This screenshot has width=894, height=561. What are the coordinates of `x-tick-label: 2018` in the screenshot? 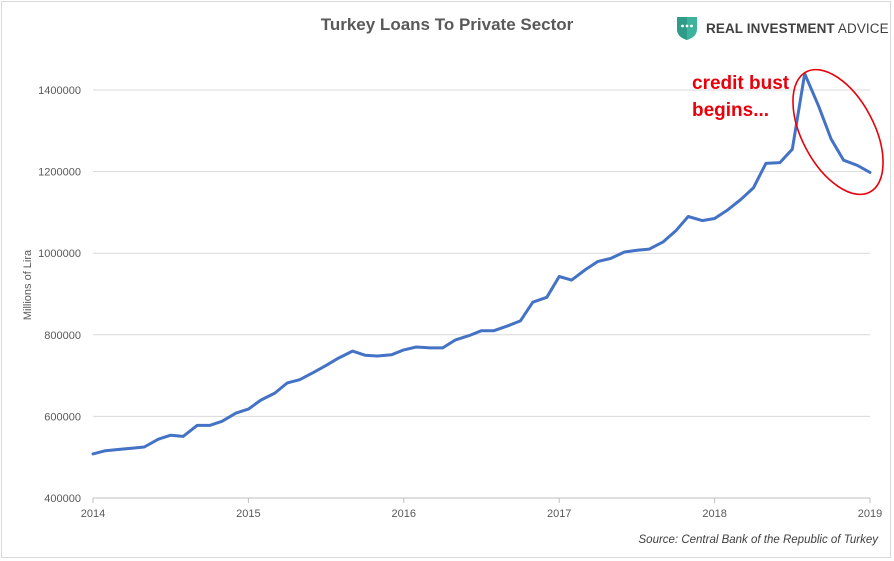 It's located at (714, 514).